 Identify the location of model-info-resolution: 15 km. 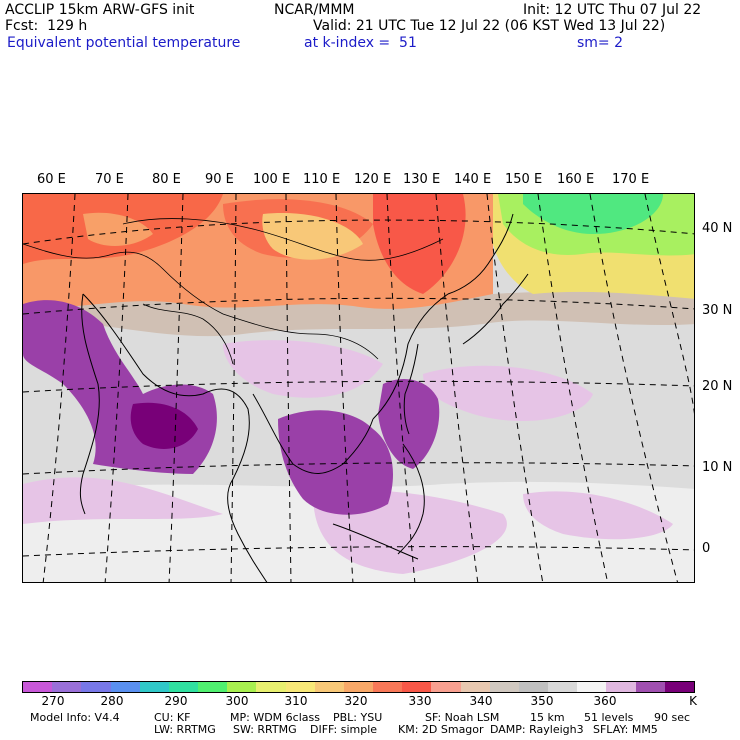
(547, 717).